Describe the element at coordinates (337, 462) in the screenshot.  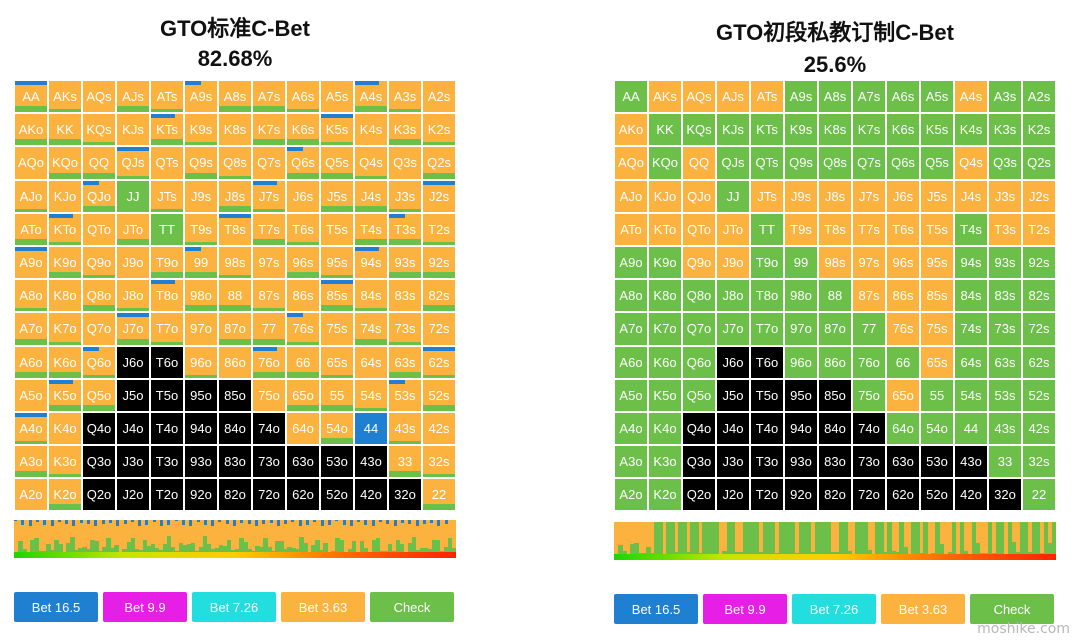
I see `hand-cell: 53o` at that location.